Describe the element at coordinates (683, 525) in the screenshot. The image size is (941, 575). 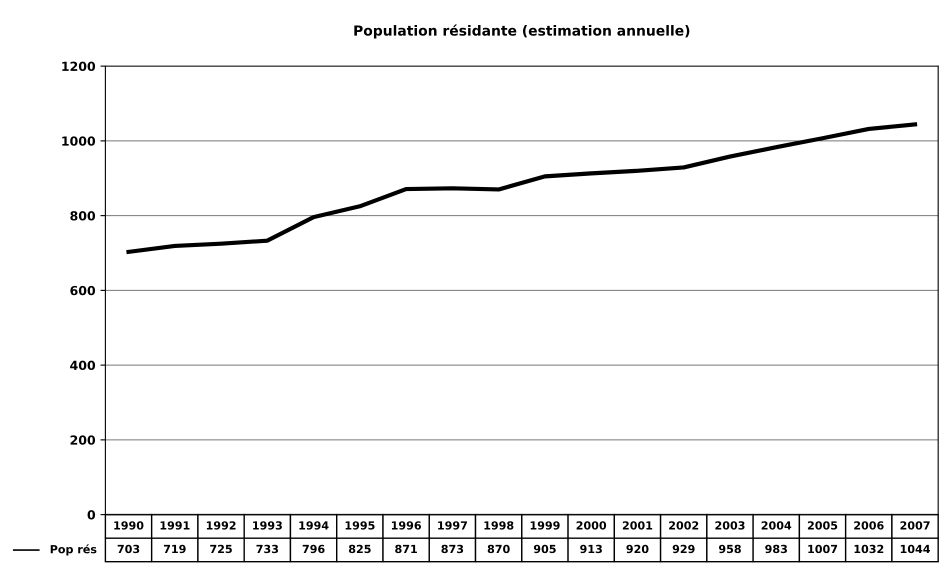
I see `x-tick-label: 2002` at that location.